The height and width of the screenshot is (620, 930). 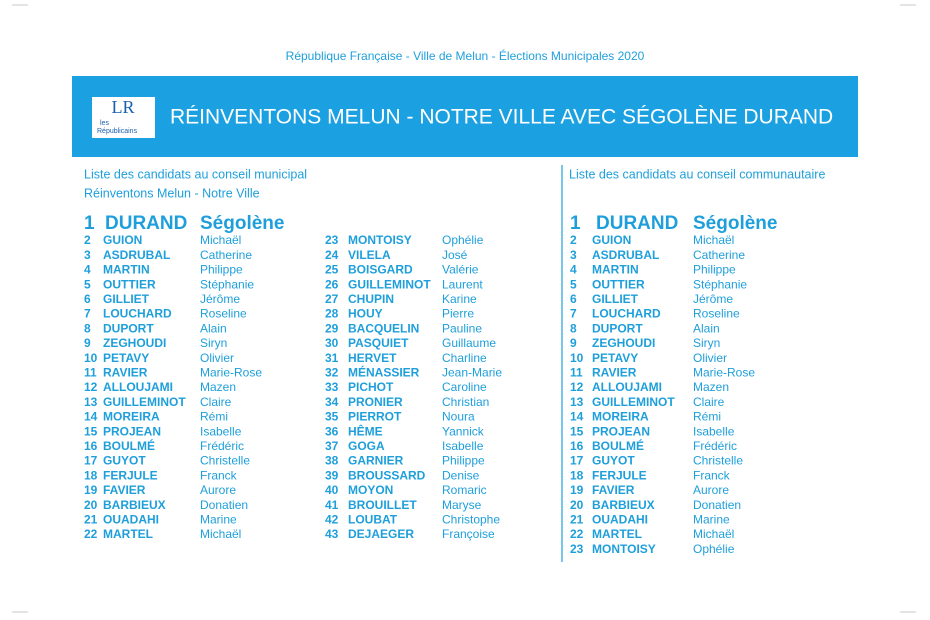 I want to click on candidate-number: 17, so click(x=577, y=461).